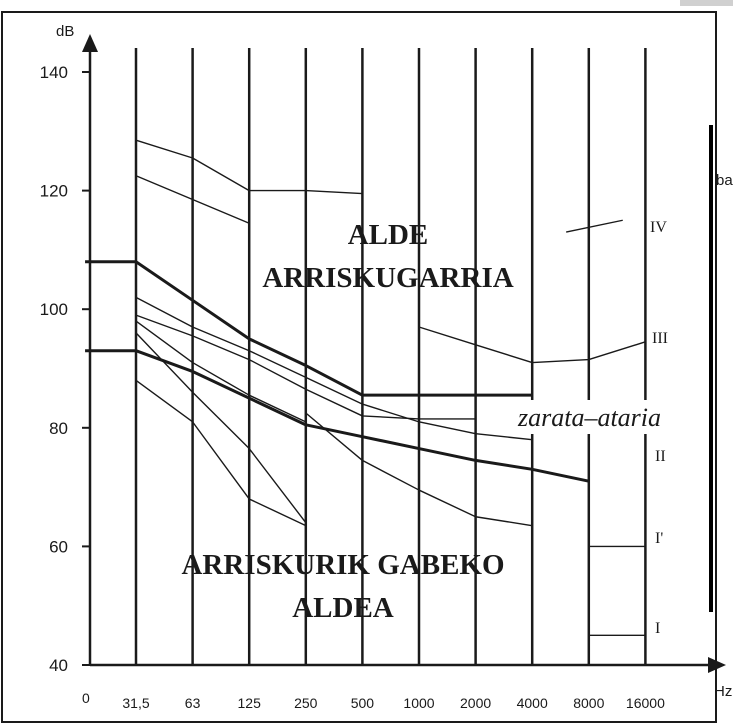  I want to click on curve-label-ii: II, so click(660, 456).